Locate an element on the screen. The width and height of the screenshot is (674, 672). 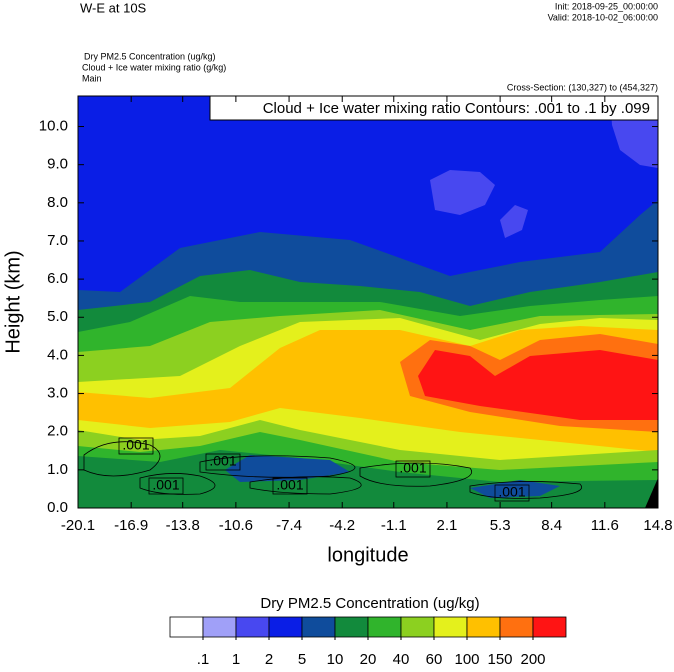
colorbar-label: 150 is located at coordinates (499, 659).